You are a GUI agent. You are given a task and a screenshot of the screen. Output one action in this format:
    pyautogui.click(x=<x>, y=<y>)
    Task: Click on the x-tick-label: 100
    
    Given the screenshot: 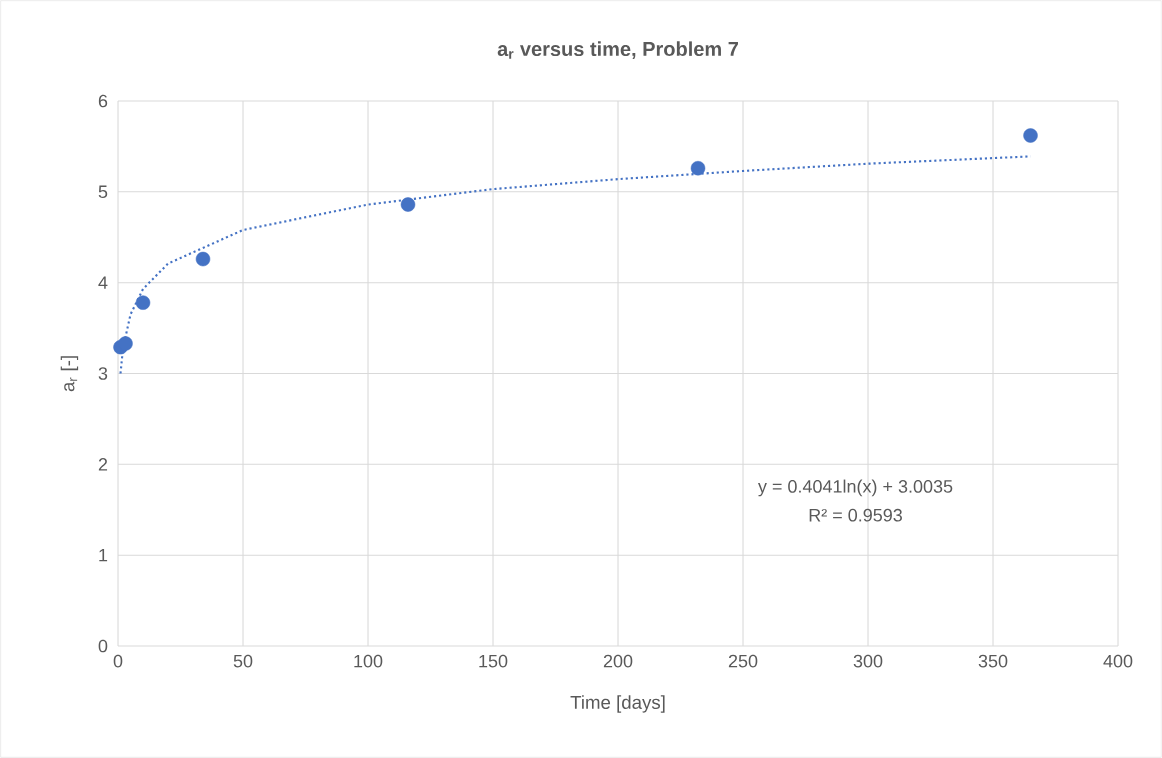 What is the action you would take?
    pyautogui.click(x=368, y=661)
    